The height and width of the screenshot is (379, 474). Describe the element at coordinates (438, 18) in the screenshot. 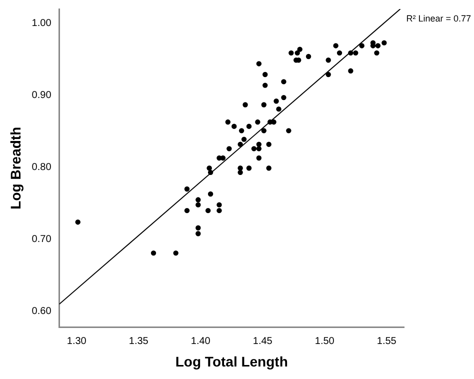

I see `text: R² Linear = 0.77` at that location.